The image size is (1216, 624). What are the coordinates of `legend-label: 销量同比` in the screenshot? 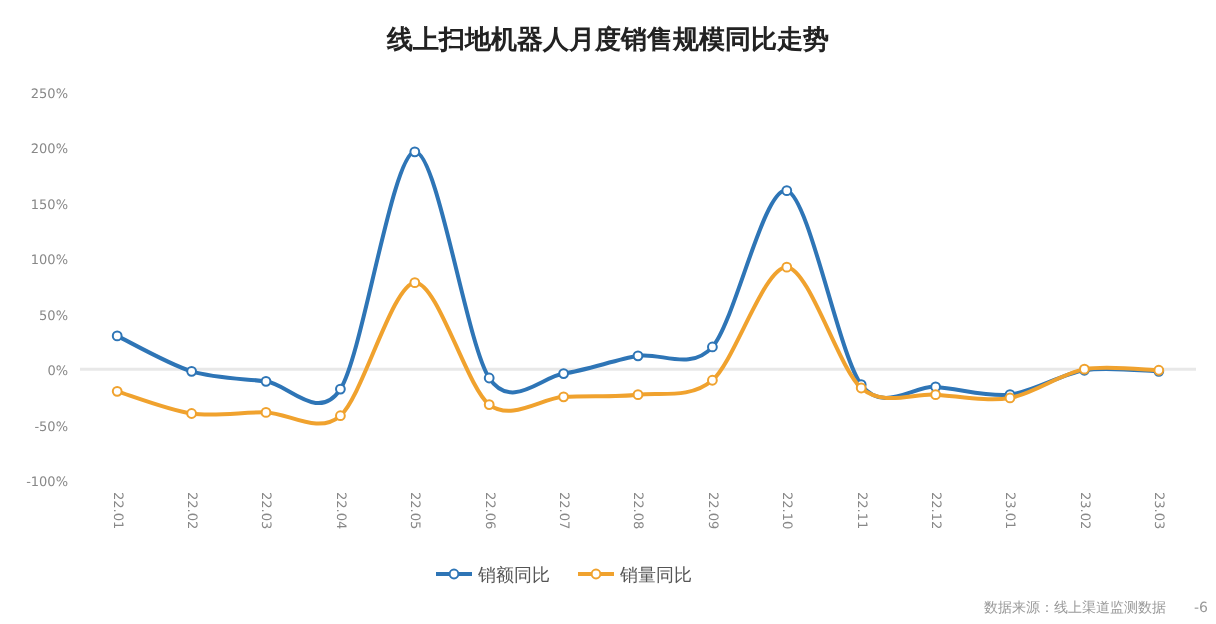 It's located at (655, 576).